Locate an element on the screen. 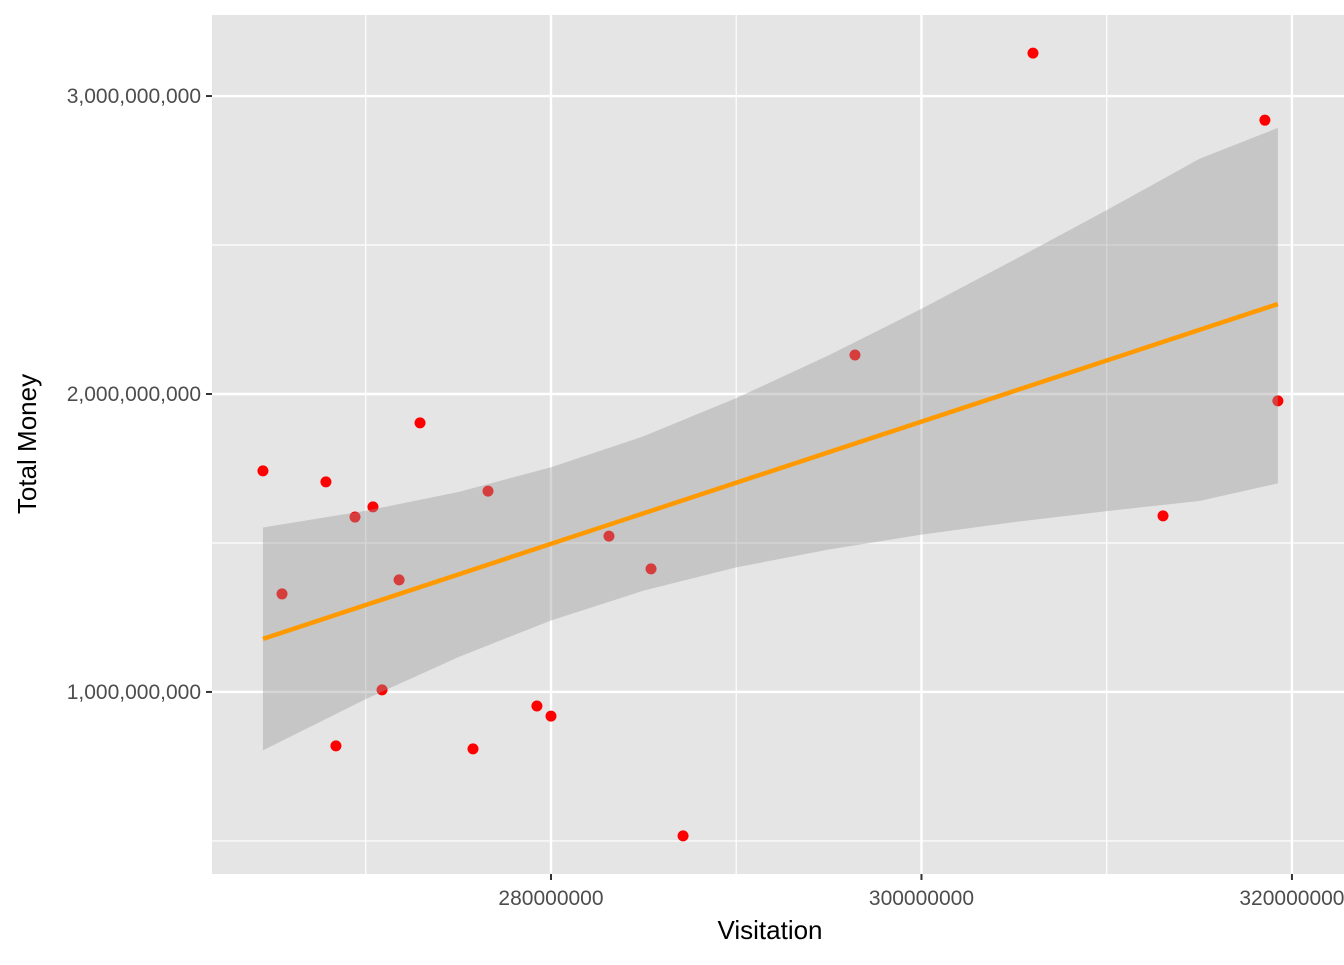  x-tick-label: 300000000 is located at coordinates (921, 898).